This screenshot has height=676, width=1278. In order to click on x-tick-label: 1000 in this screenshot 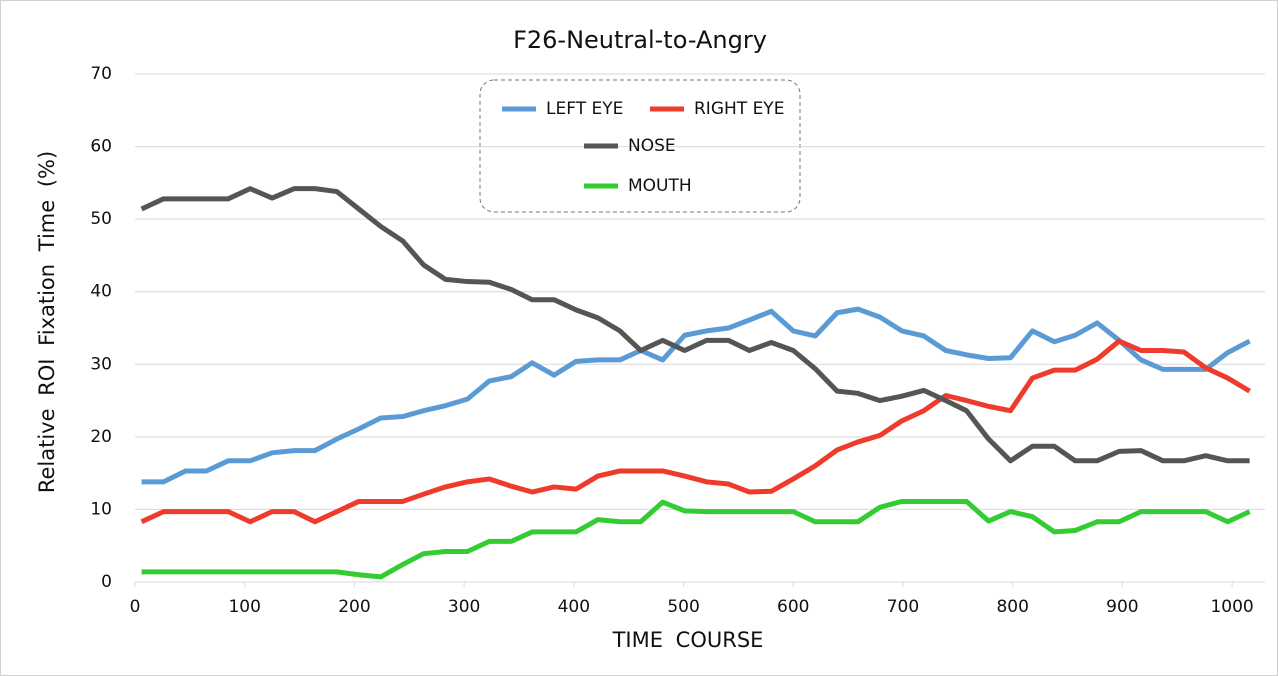, I will do `click(1231, 607)`.